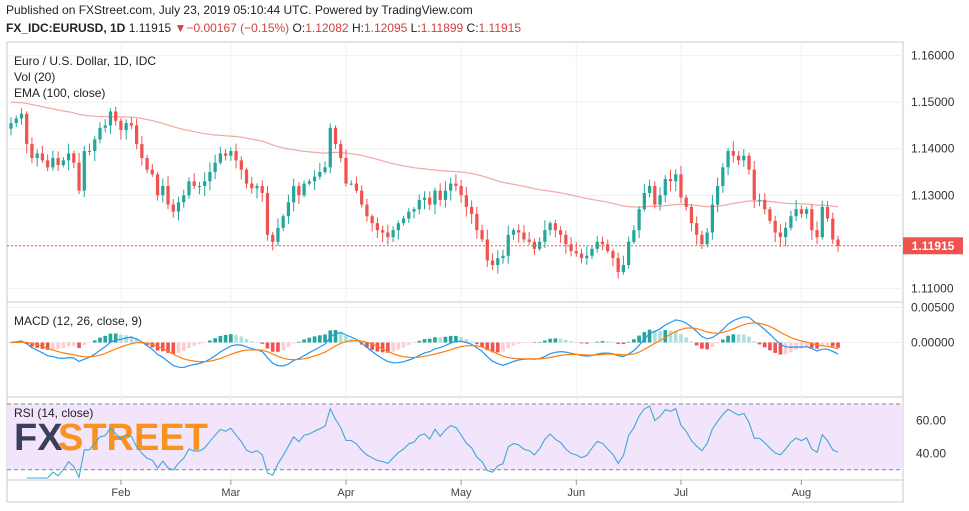 The image size is (969, 511). What do you see at coordinates (327, 28) in the screenshot?
I see `open-value: 1.12082` at bounding box center [327, 28].